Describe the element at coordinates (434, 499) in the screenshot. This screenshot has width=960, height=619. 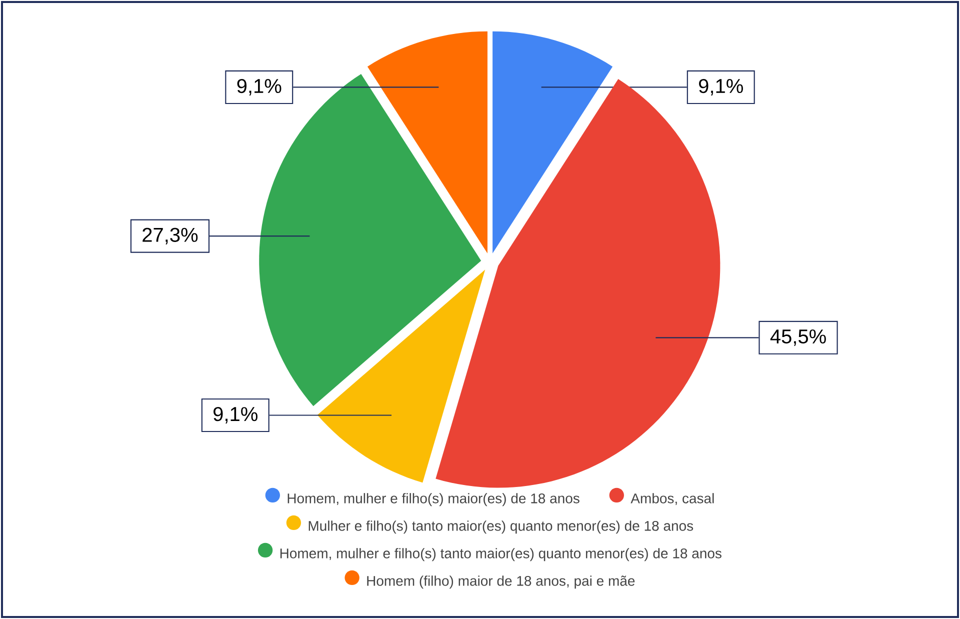
I see `legend-label: Homem, mulher e filho(s) maior(es) de 18 anos` at that location.